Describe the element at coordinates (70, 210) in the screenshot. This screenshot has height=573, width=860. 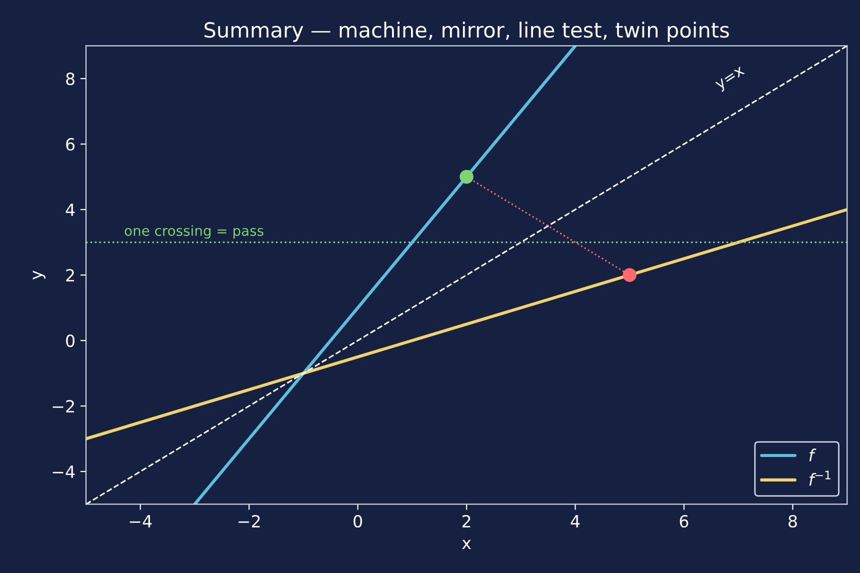
I see `y-tick-label: 4` at that location.